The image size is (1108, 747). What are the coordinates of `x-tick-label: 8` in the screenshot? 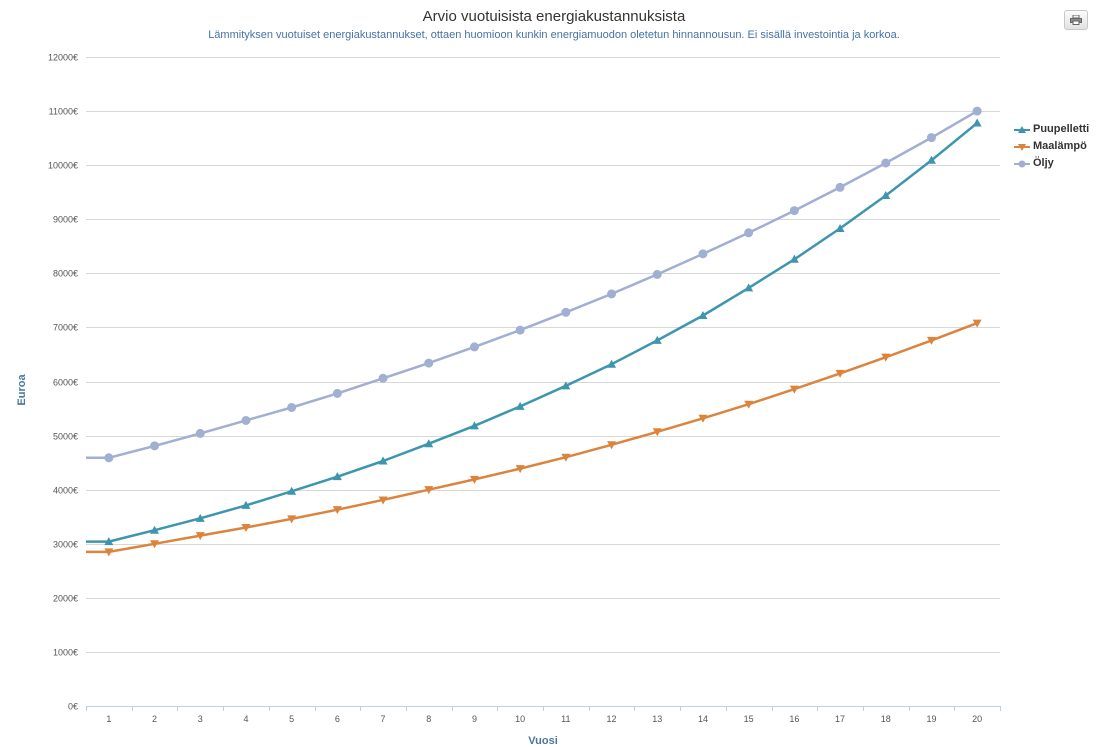 It's located at (428, 719).